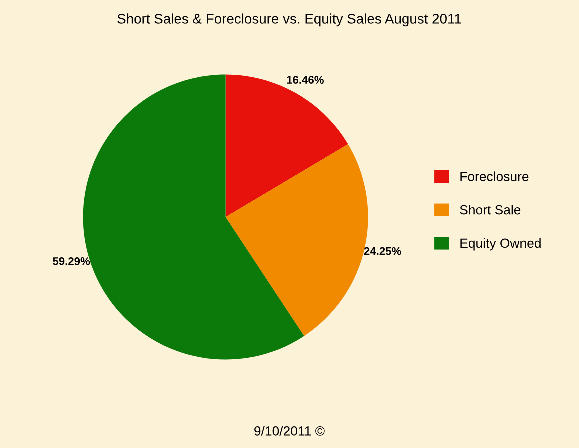 The height and width of the screenshot is (448, 579). I want to click on data-label: 16.46%, so click(305, 80).